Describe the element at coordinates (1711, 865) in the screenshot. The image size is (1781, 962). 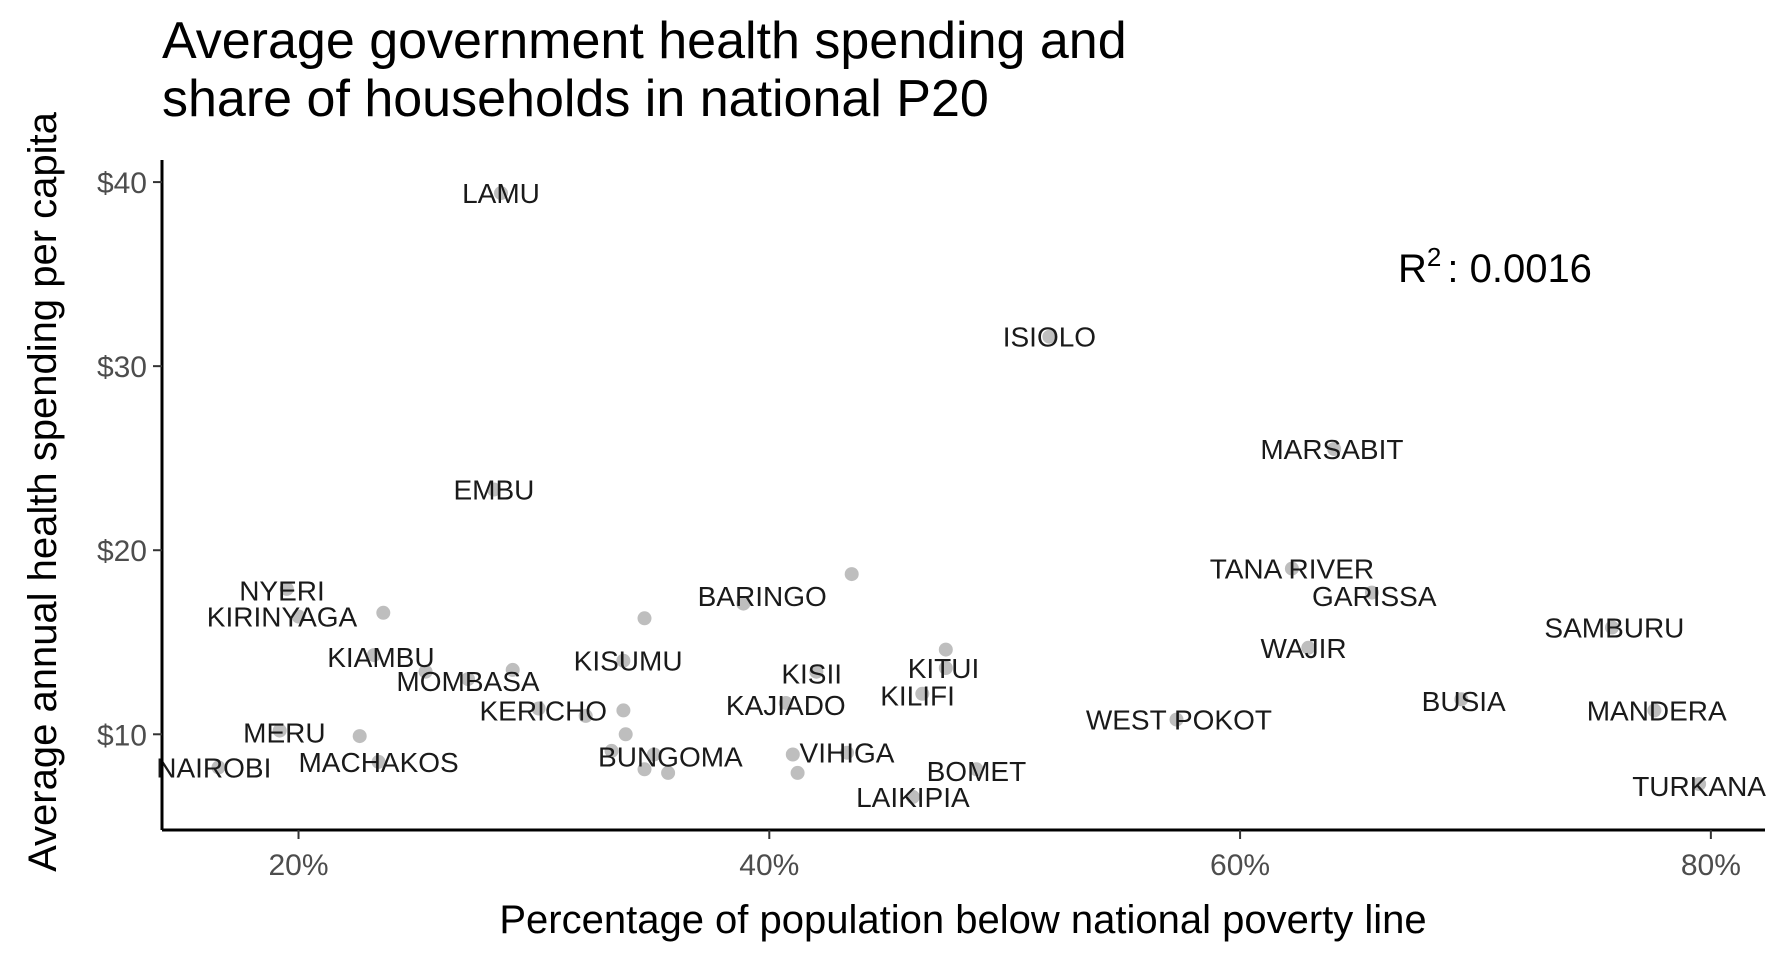
I see `x-tick-label: 80%` at that location.